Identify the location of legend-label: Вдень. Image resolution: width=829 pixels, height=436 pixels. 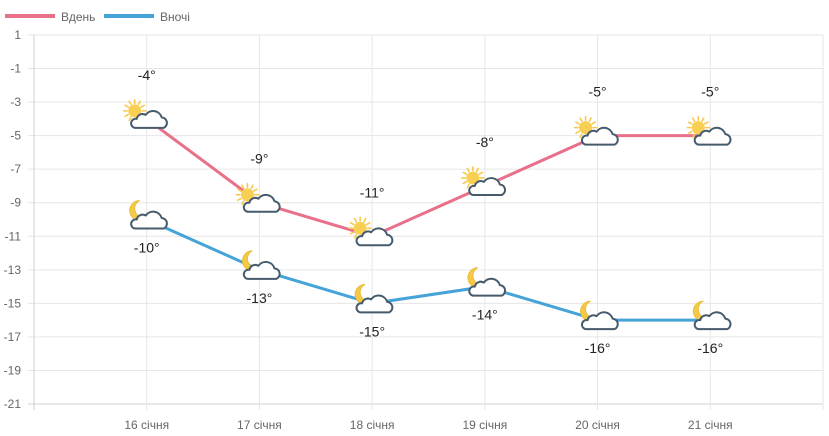
(78, 17).